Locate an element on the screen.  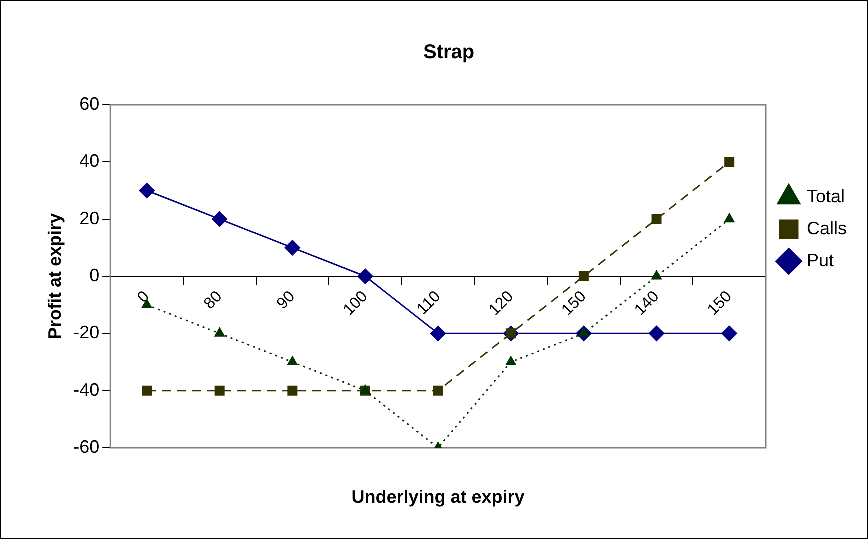
y-tick-label: -60 is located at coordinates (87, 446).